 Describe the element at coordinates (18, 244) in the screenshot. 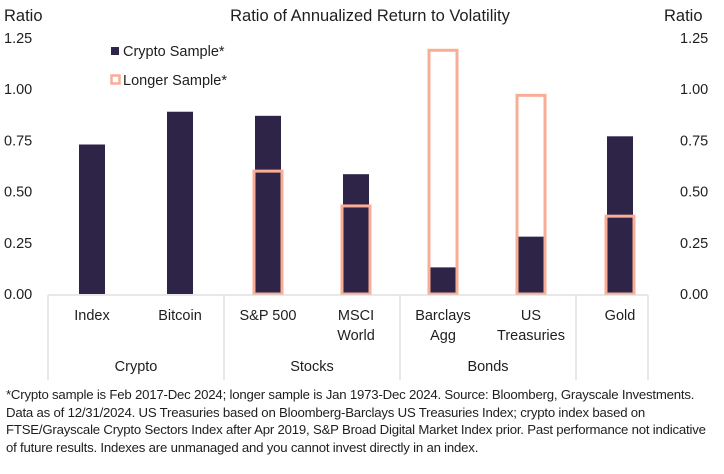

I see `y-tick-label-left: 0.25` at that location.